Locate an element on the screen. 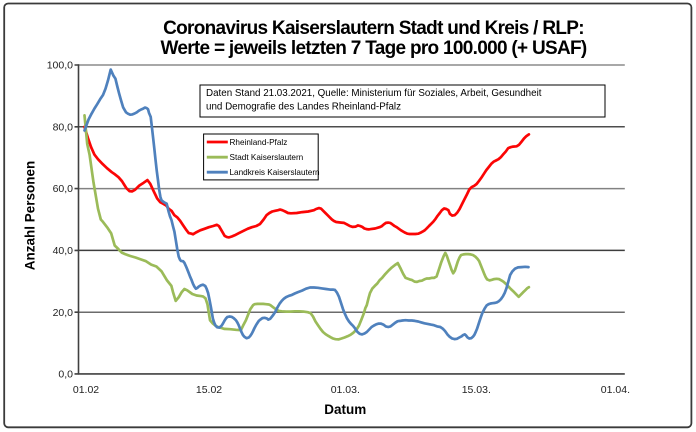 The image size is (696, 432). svg-text: Anzahl Personen is located at coordinates (30, 216).